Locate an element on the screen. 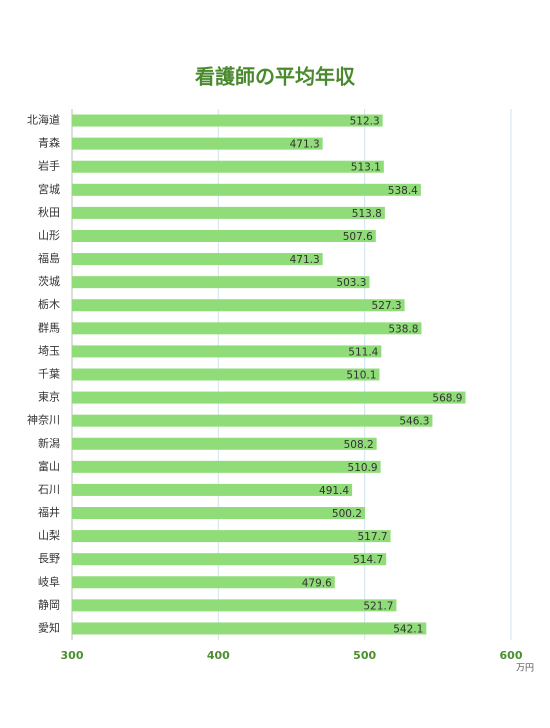 This screenshot has width=550, height=728. value-label: 538.4 is located at coordinates (403, 191).